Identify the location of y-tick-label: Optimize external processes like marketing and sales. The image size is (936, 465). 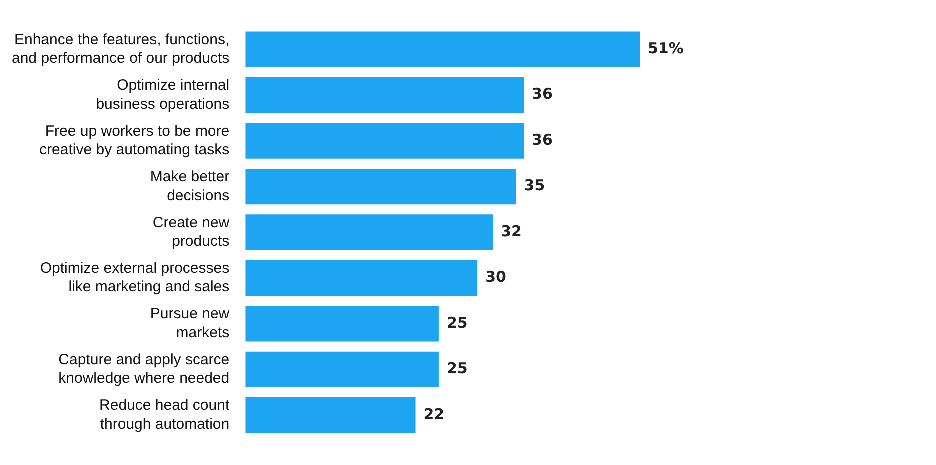
(135, 278).